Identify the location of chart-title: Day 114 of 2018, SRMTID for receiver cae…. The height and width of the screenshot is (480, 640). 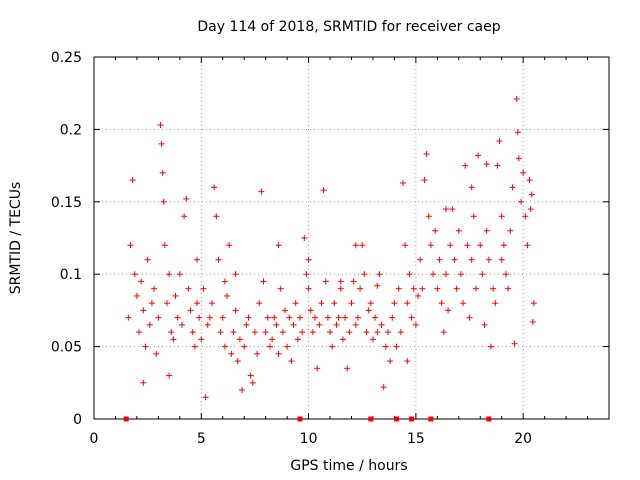
(348, 27).